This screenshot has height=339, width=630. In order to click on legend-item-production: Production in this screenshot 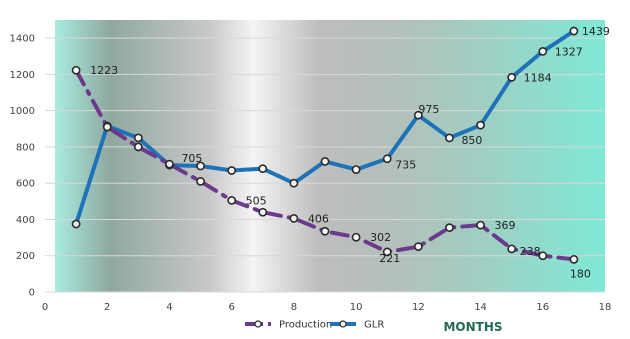, I will do `click(288, 325)`.